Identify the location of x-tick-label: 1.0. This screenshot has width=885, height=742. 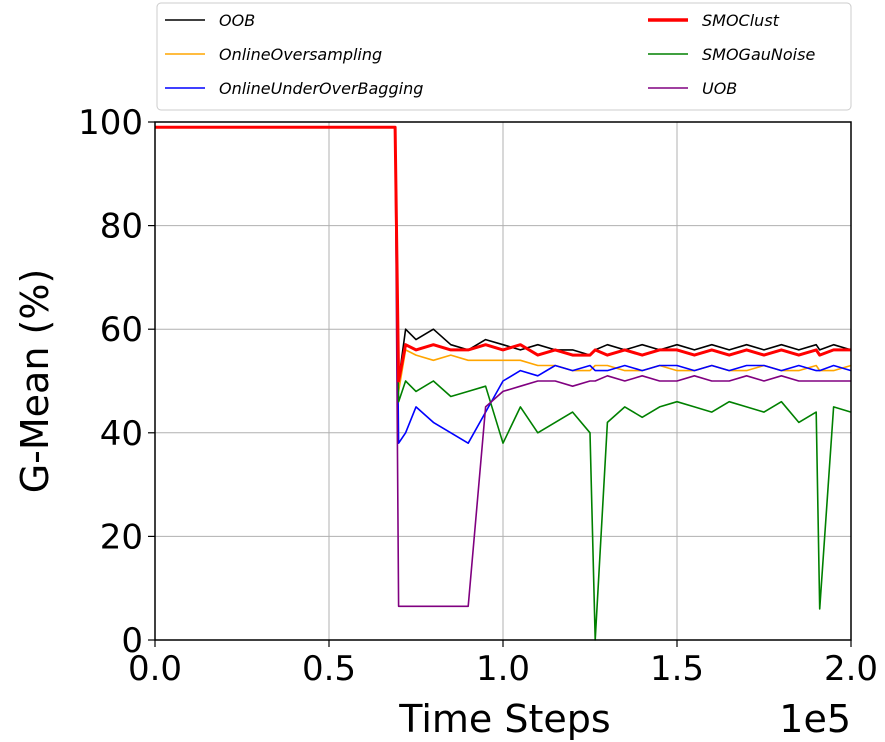
(503, 669).